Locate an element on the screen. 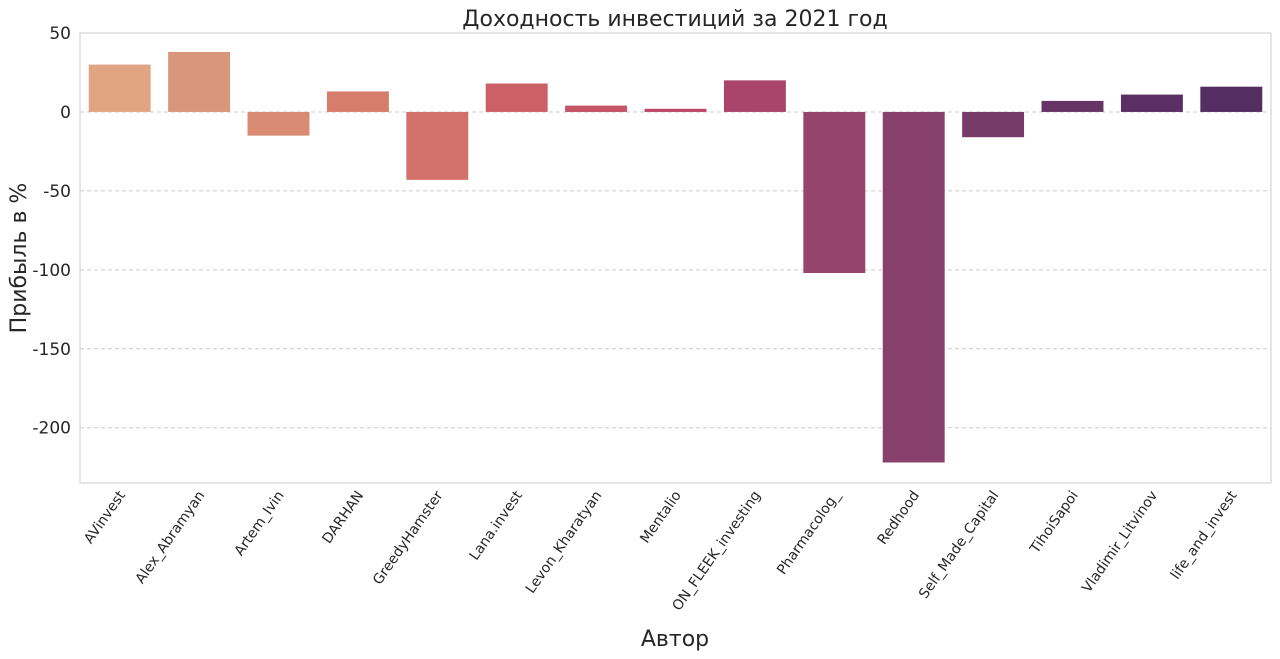  bar-pharmacolog is located at coordinates (834, 192).